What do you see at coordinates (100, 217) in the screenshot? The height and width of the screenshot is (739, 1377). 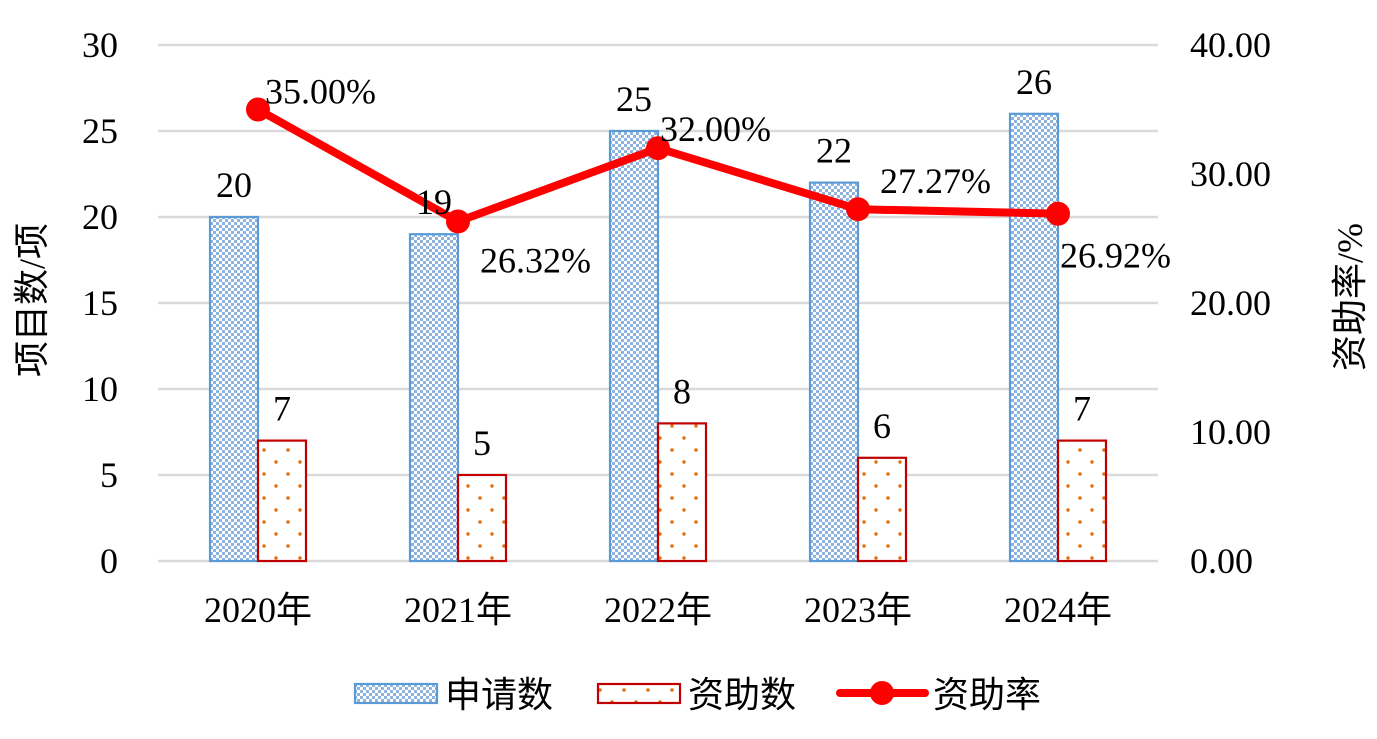 I see `y-tick-label: 20` at bounding box center [100, 217].